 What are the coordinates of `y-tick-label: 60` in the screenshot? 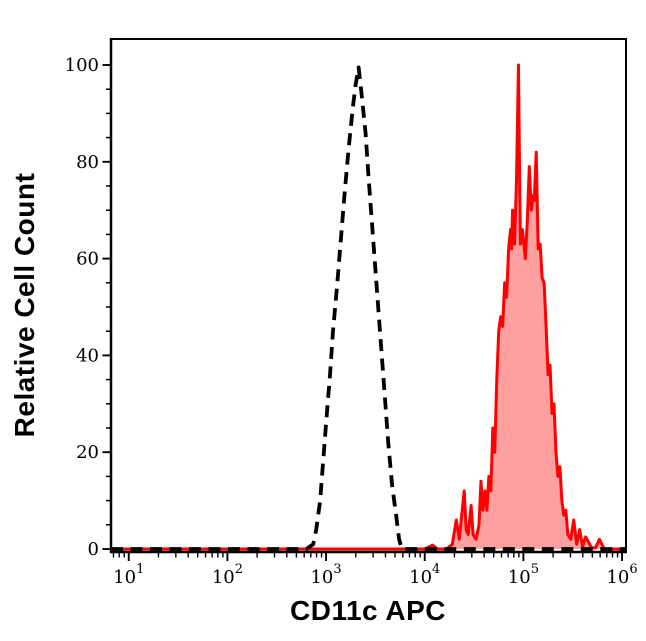 It's located at (87, 259).